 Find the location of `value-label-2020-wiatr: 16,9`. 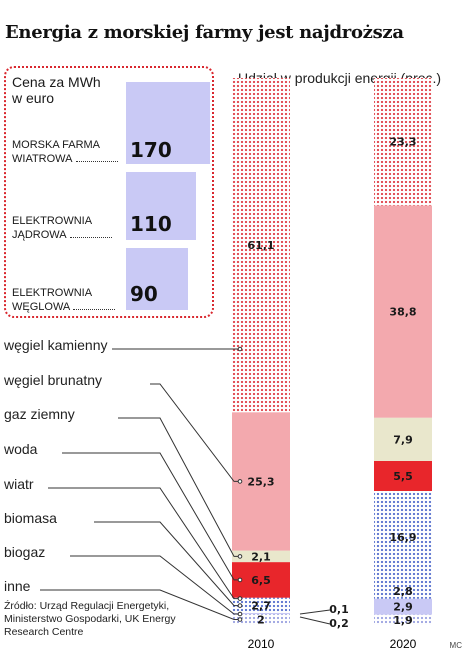

value-label-2020-wiatr: 16,9 is located at coordinates (402, 537).